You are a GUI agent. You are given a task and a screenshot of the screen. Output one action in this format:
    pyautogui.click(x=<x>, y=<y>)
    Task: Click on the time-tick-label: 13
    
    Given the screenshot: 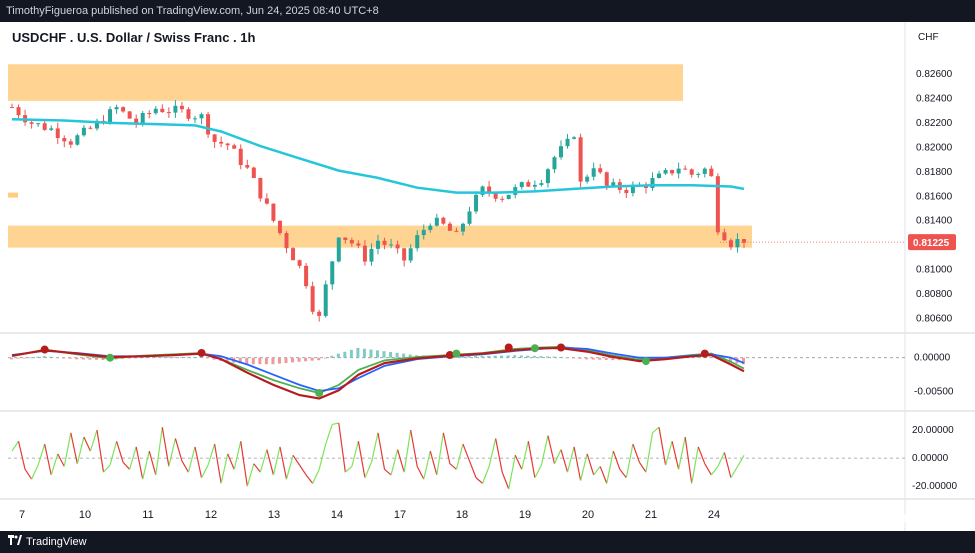 What is the action you would take?
    pyautogui.click(x=274, y=515)
    